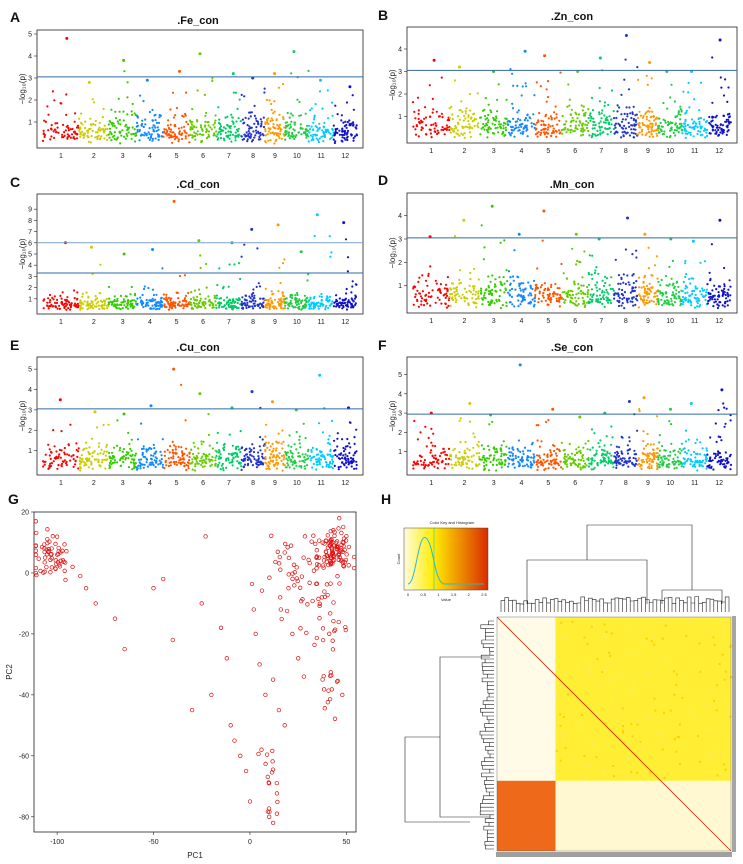 This screenshot has width=743, height=864. Describe the element at coordinates (670, 151) in the screenshot. I see `chromosome-label: 10` at that location.